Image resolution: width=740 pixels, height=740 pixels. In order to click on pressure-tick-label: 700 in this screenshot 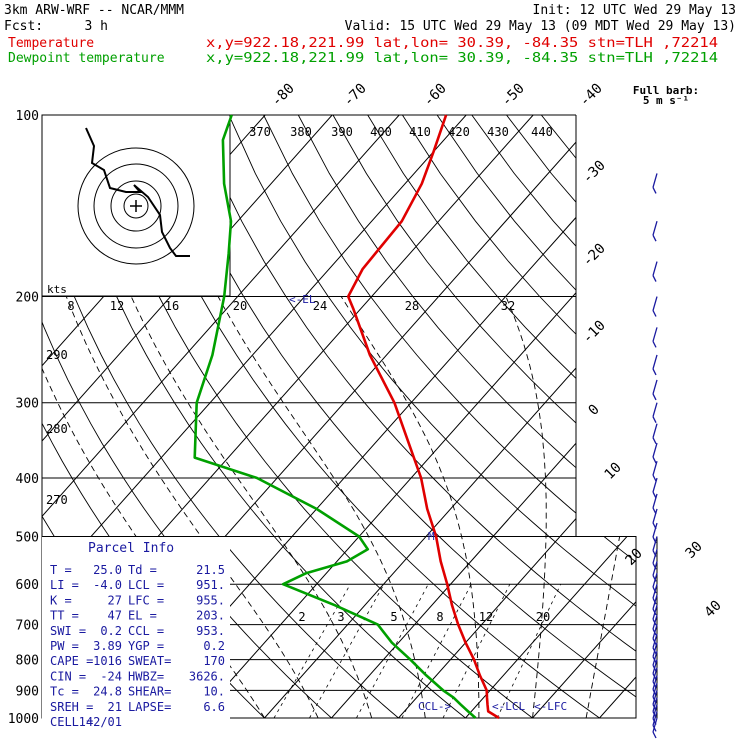, I will do `click(27, 626)`.